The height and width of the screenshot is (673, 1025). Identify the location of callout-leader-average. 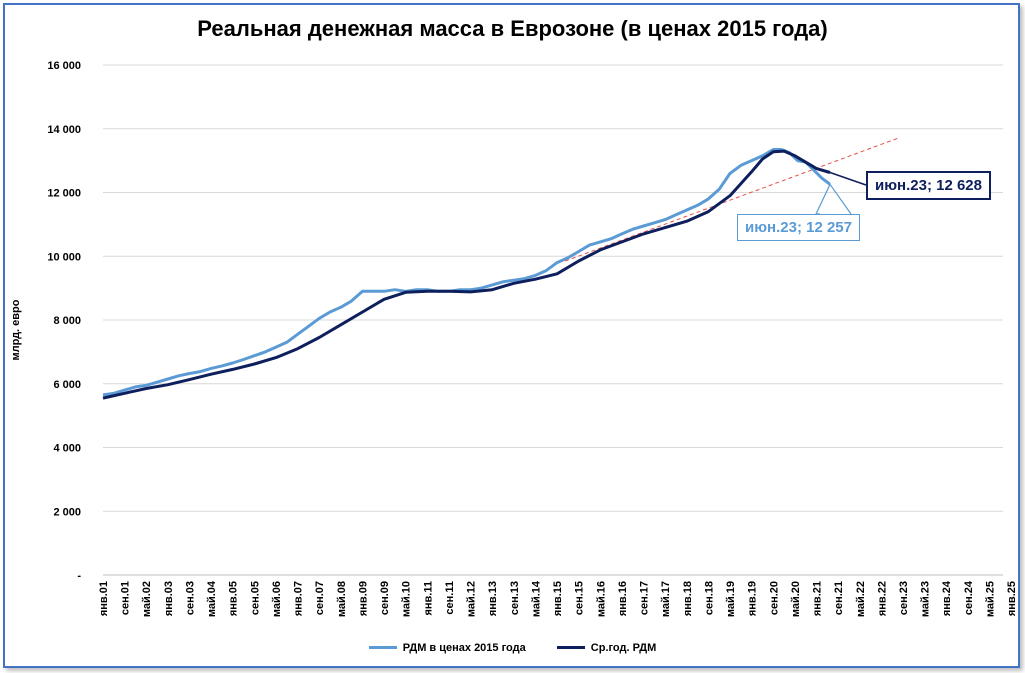
(848, 178).